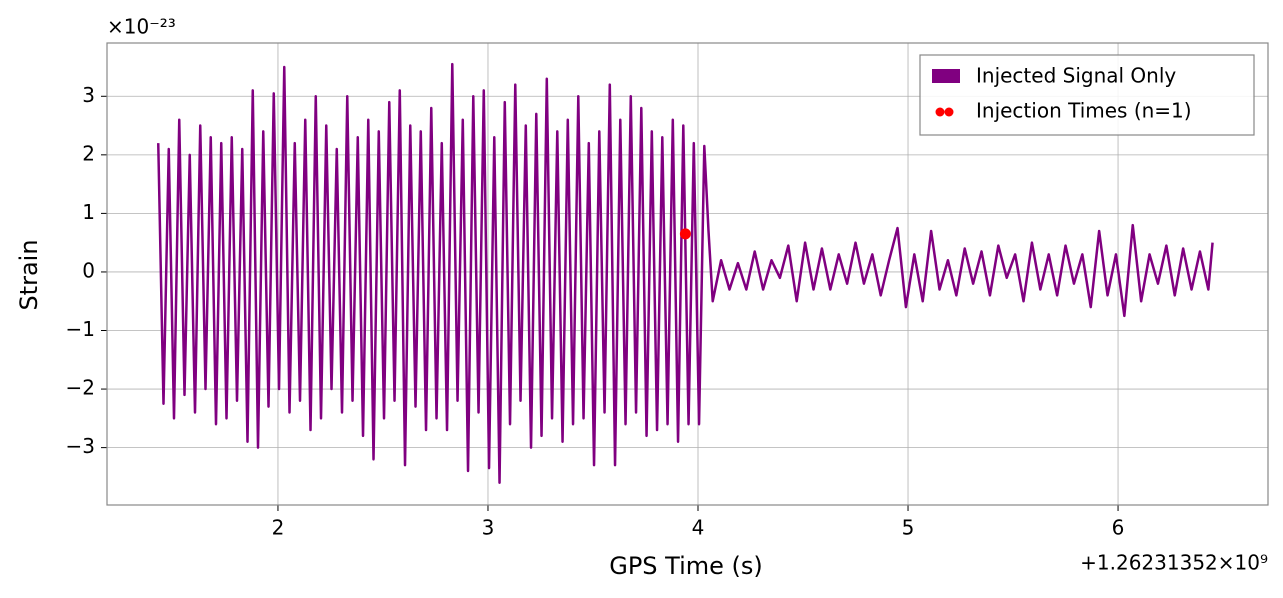 This screenshot has height=598, width=1283. I want to click on y-tick-label: −3, so click(80, 446).